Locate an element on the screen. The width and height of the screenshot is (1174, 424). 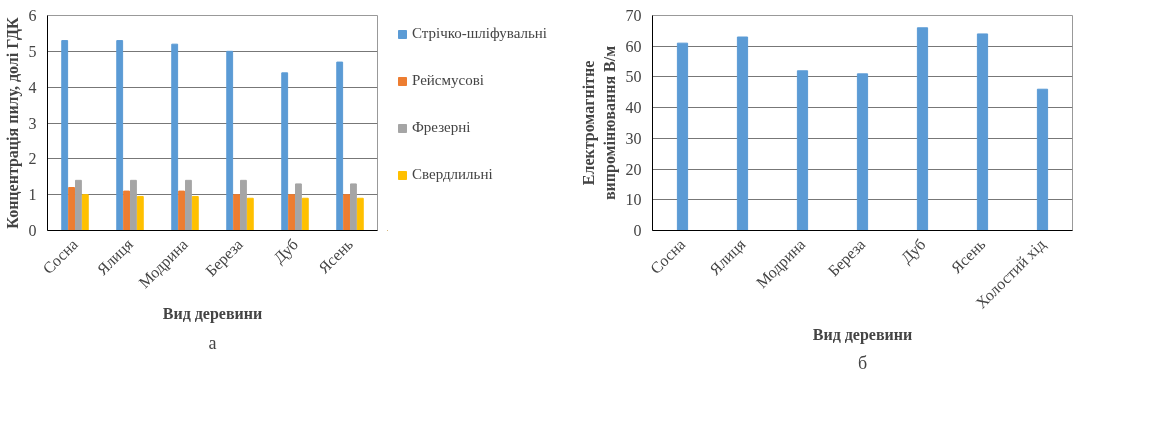
y-tick-label: 10 is located at coordinates (633, 200).